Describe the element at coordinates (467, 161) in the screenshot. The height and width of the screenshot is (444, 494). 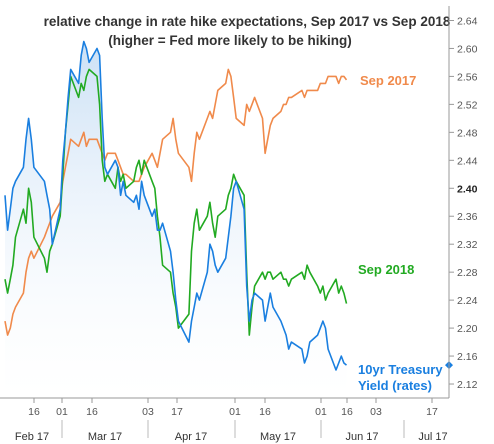
I see `y-tick-label: 2.44` at that location.